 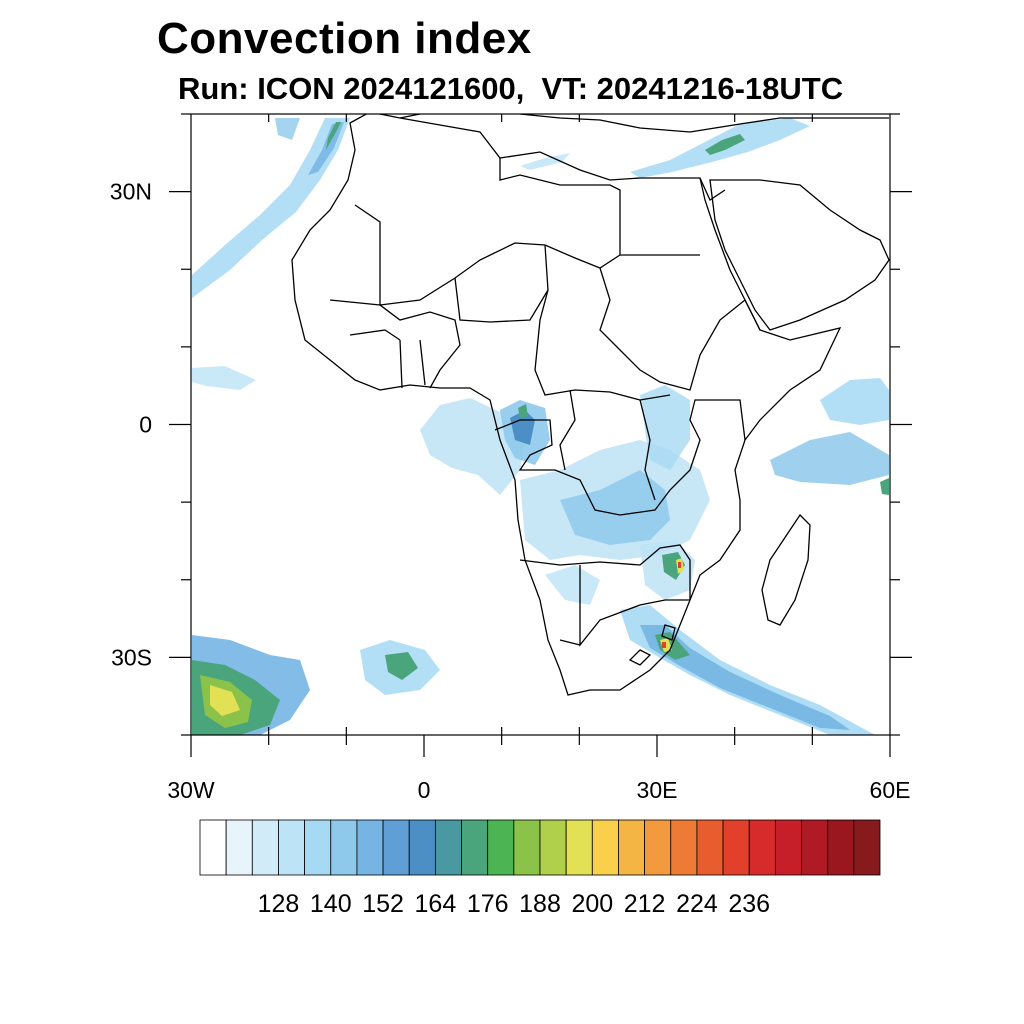 I want to click on colorbar-label: 152, so click(x=383, y=904).